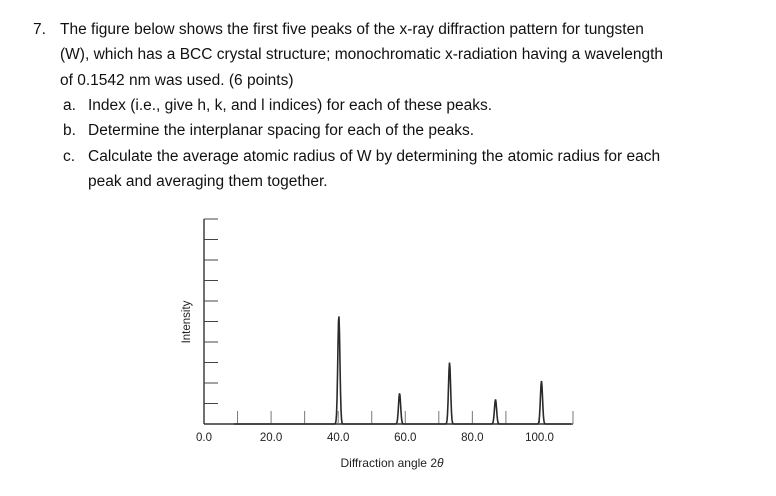  Describe the element at coordinates (402, 370) in the screenshot. I see `diffraction-curve` at that location.